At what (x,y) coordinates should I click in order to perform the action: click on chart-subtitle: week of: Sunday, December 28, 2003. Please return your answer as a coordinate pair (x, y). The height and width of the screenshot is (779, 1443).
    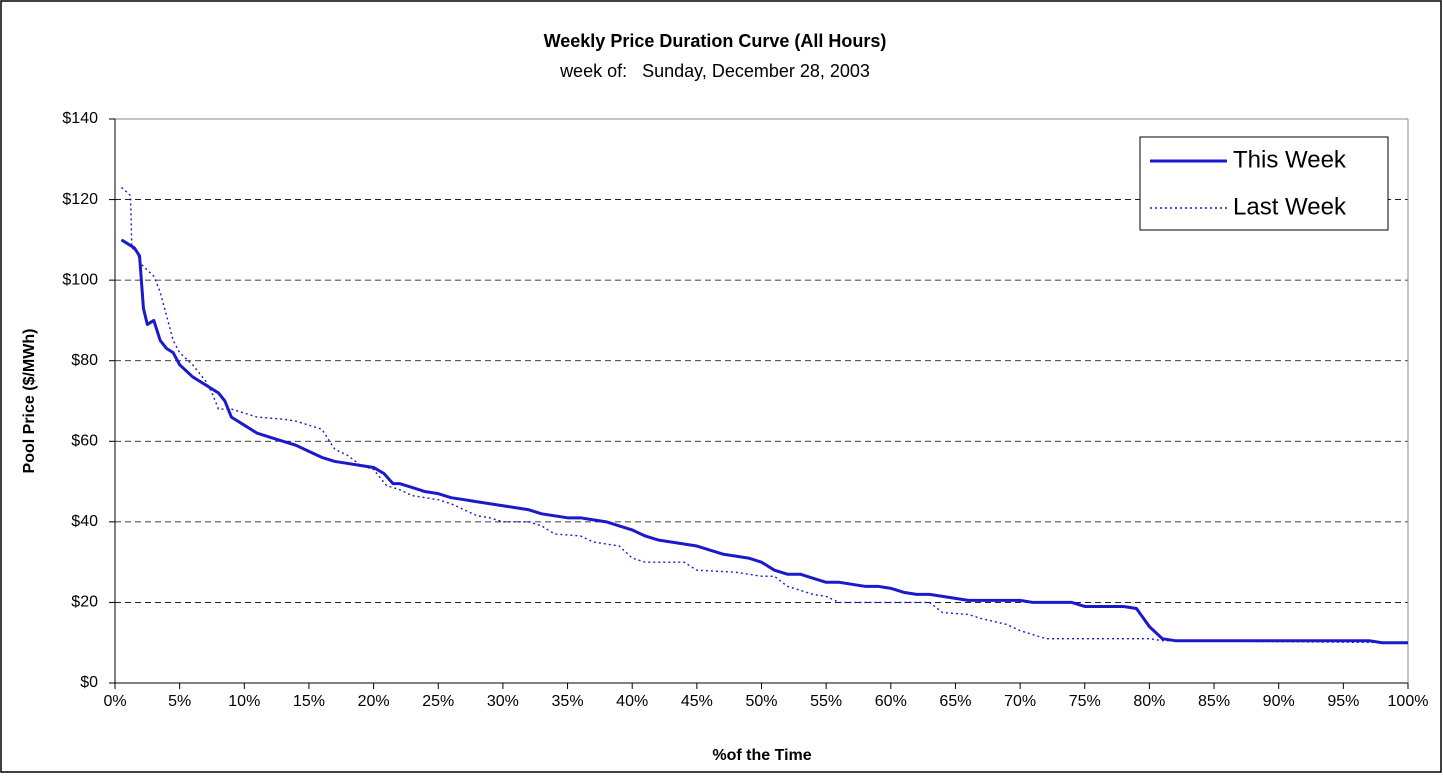
    Looking at the image, I should click on (714, 71).